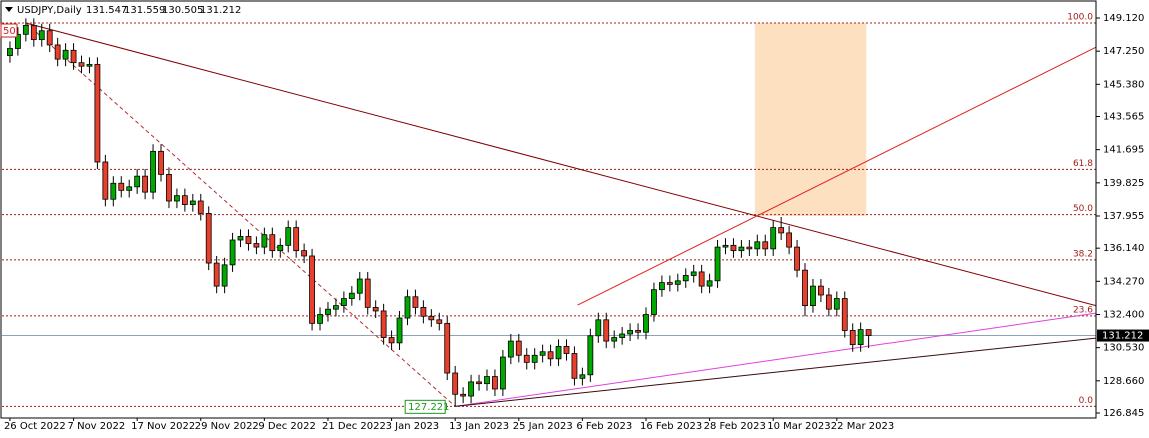 This screenshot has width=1149, height=438. I want to click on x-tick-label: 10 Mar 2023, so click(798, 426).